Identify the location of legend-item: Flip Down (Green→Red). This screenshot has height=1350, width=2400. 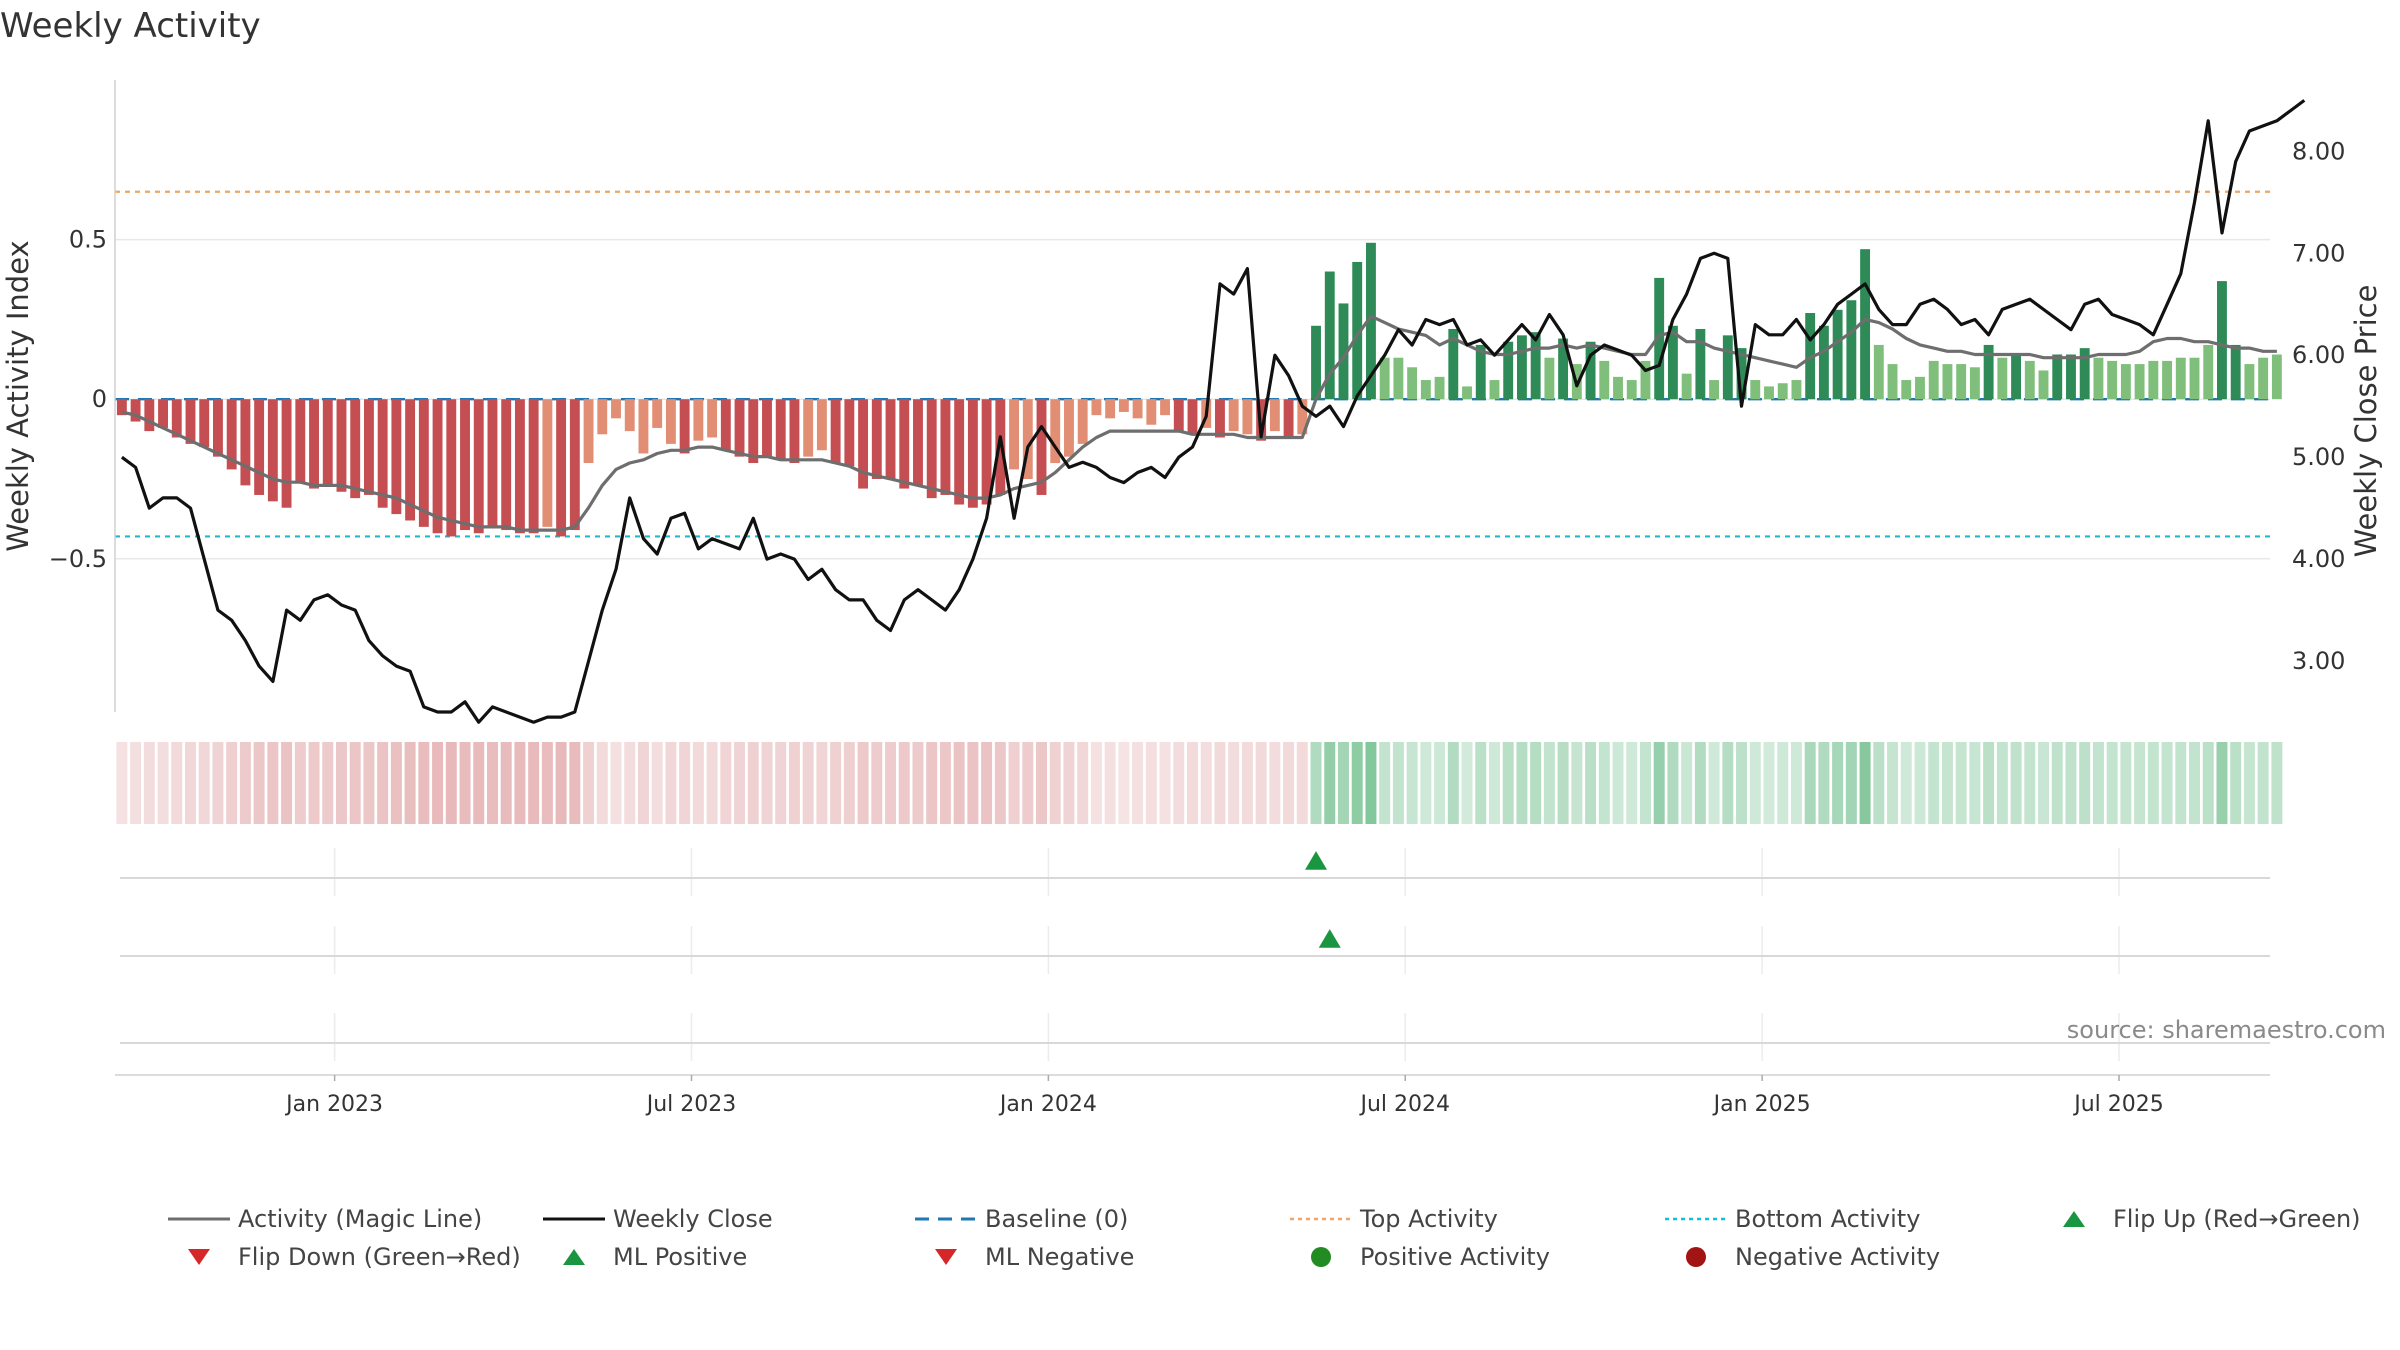
(344, 1257).